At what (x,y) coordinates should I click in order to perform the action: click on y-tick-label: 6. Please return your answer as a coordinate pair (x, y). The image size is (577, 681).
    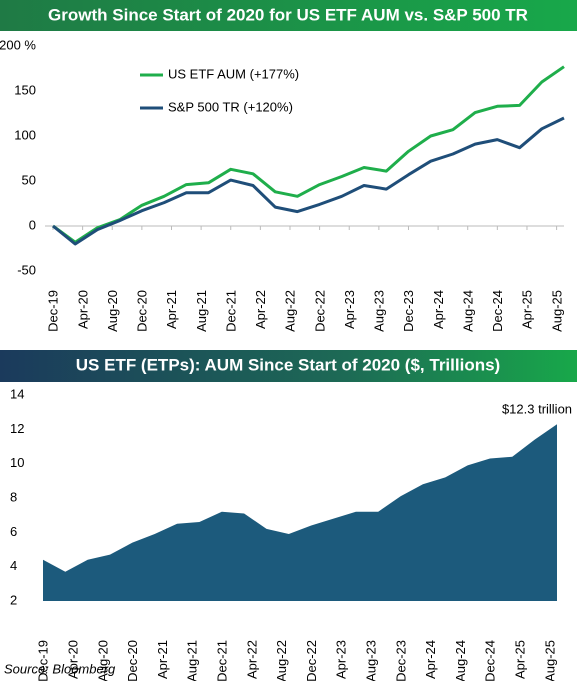
    Looking at the image, I should click on (13, 531).